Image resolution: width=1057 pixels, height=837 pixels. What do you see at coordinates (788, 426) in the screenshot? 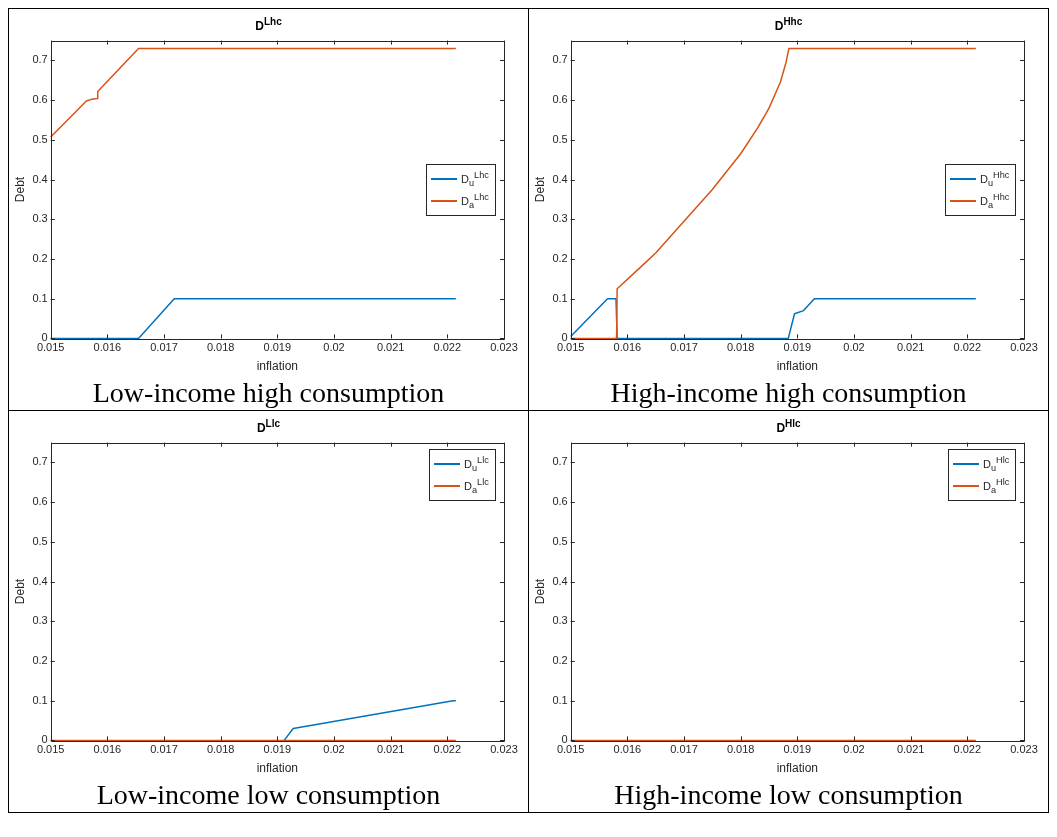
I see `chart-title: D$^{Hlc}$` at bounding box center [788, 426].